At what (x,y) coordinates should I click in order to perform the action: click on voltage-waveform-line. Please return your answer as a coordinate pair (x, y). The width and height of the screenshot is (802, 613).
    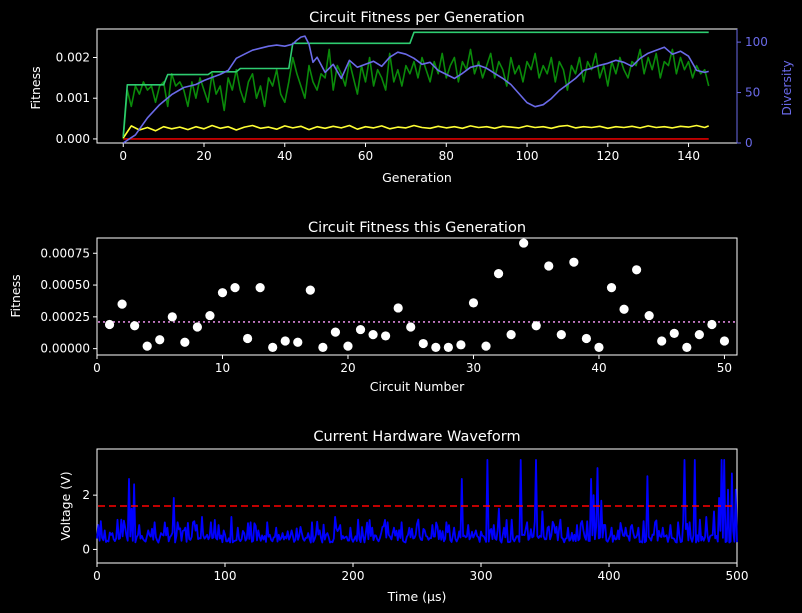
    Looking at the image, I should click on (417, 501).